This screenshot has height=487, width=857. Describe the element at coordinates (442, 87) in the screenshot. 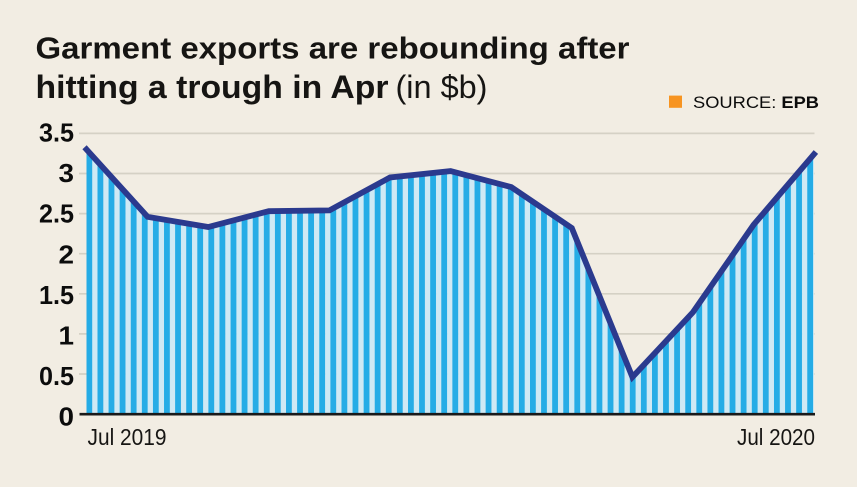

I see `svg-text: (in $b)` at that location.